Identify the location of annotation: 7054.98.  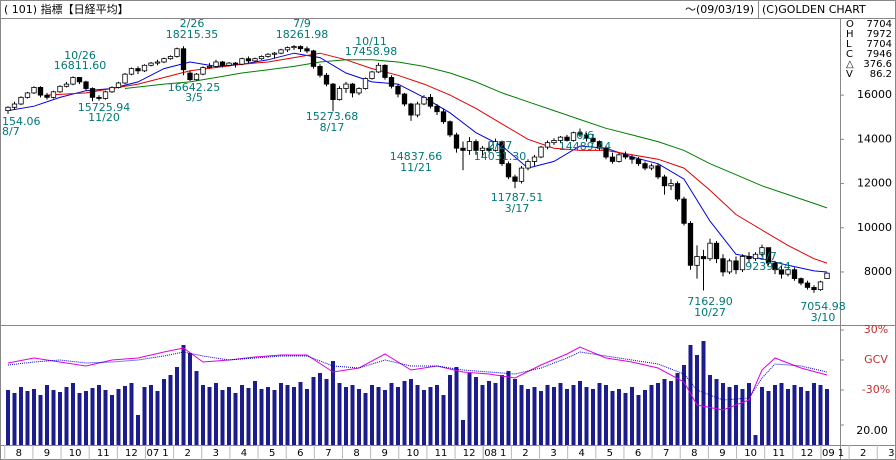
(823, 306).